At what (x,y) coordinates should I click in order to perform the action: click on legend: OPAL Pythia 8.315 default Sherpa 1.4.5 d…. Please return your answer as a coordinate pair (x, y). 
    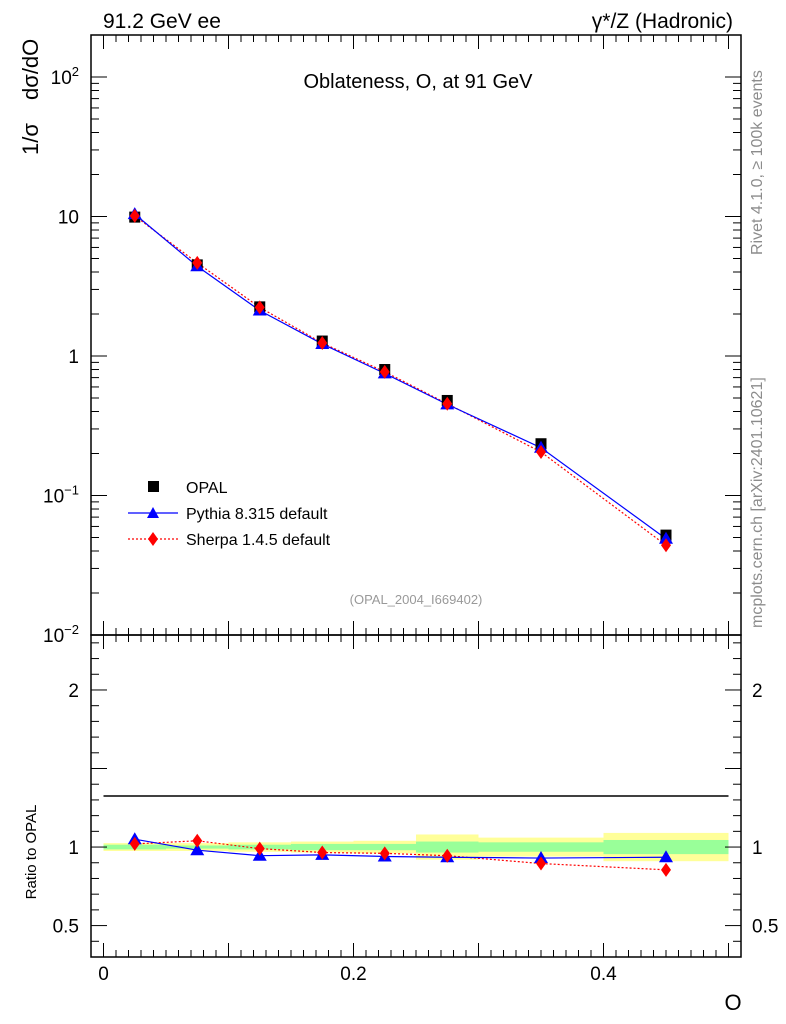
    Looking at the image, I should click on (229, 514).